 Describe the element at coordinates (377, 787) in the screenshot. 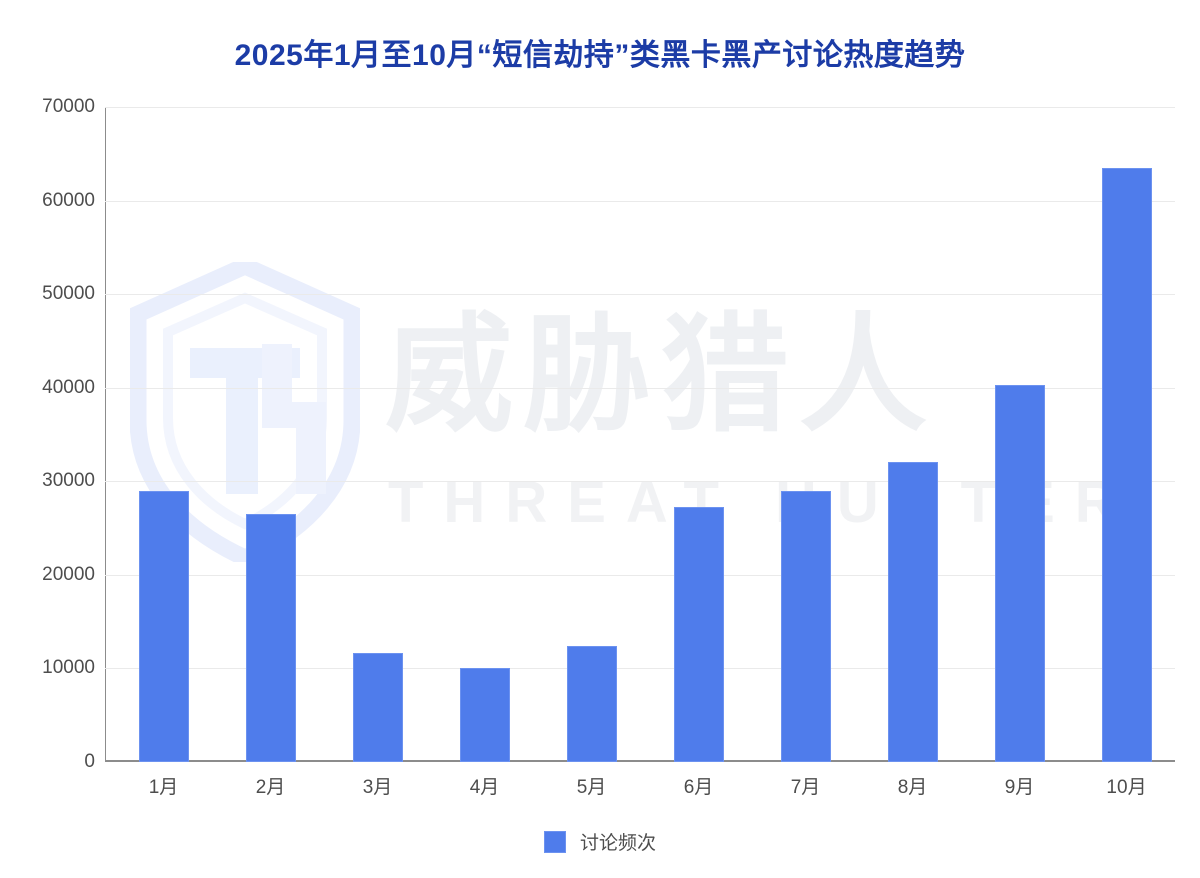

I see `x-axis-tick-label: 3月` at that location.